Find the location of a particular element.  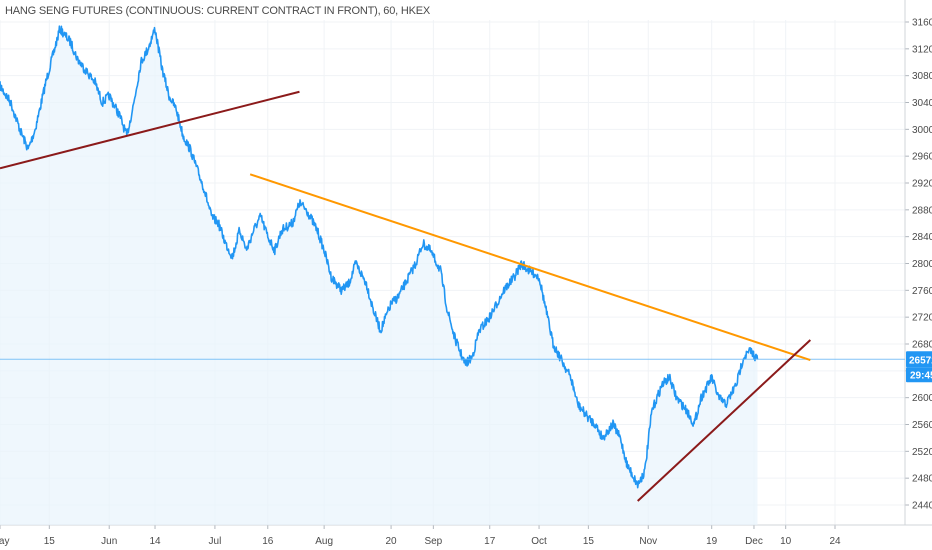

time-tick-label: 17 is located at coordinates (490, 541).